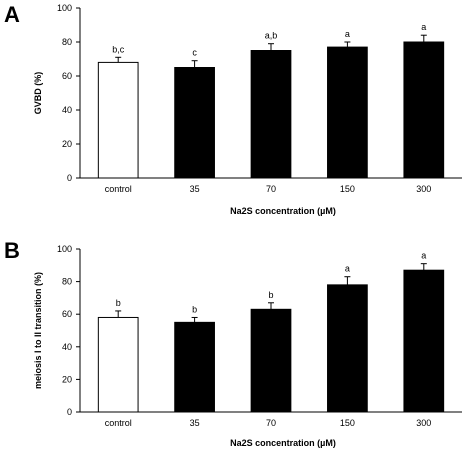 The image size is (474, 451). I want to click on panel-label: A, so click(12, 14).